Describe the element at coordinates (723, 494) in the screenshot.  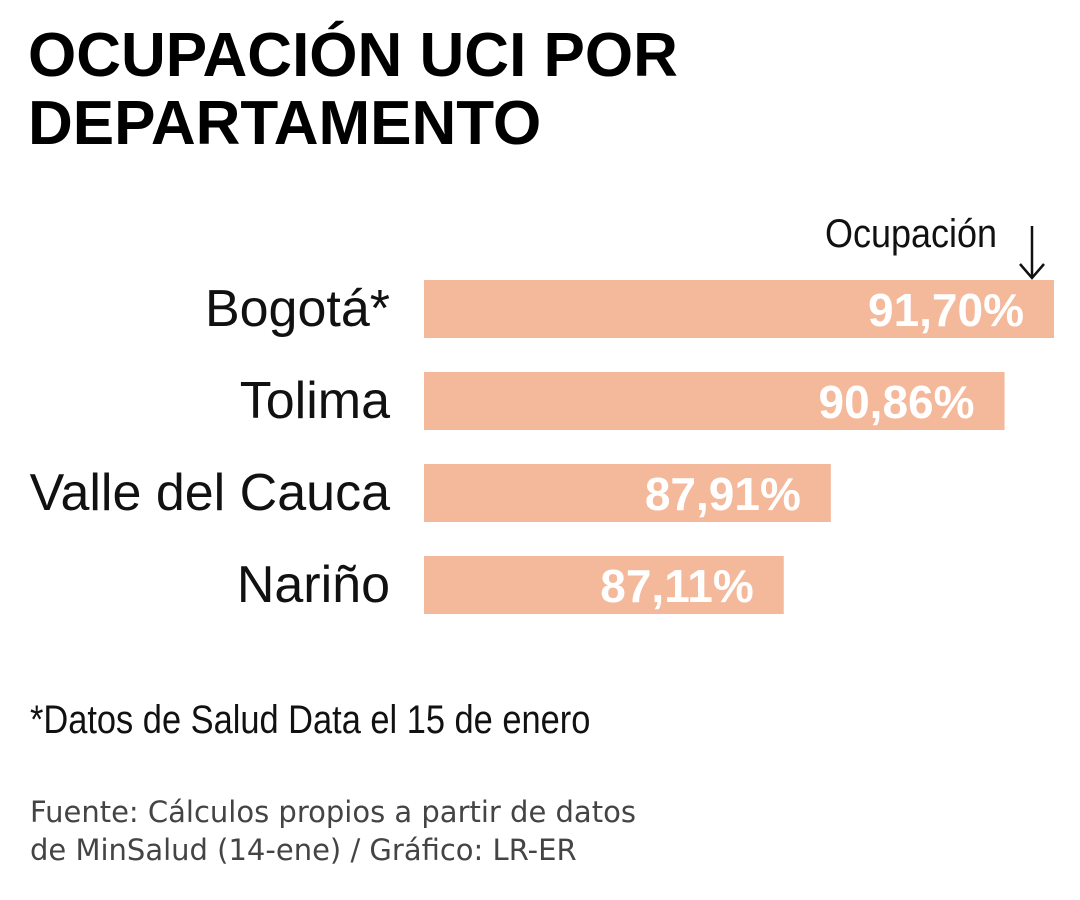
I see `value-label: 87,91%` at that location.